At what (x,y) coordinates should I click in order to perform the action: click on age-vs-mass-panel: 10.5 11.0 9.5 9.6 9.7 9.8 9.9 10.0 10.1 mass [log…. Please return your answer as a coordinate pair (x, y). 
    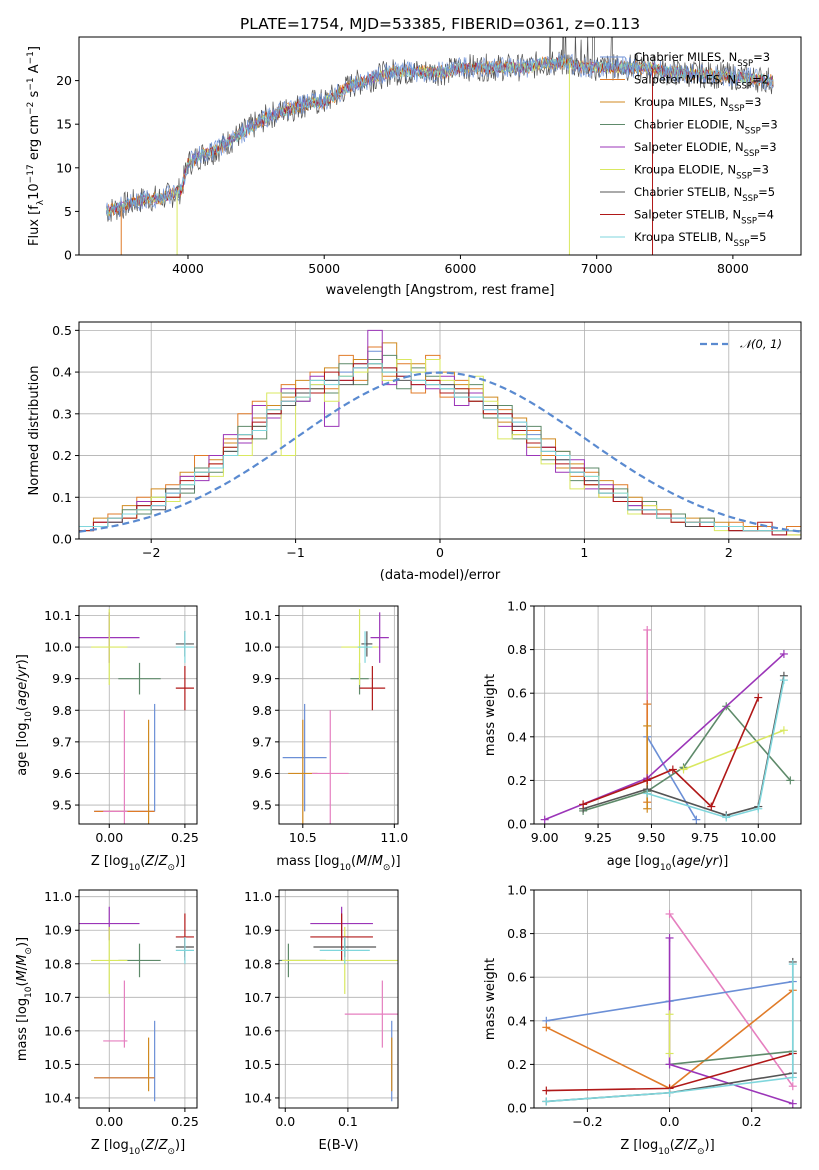
    Looking at the image, I should click on (326, 739).